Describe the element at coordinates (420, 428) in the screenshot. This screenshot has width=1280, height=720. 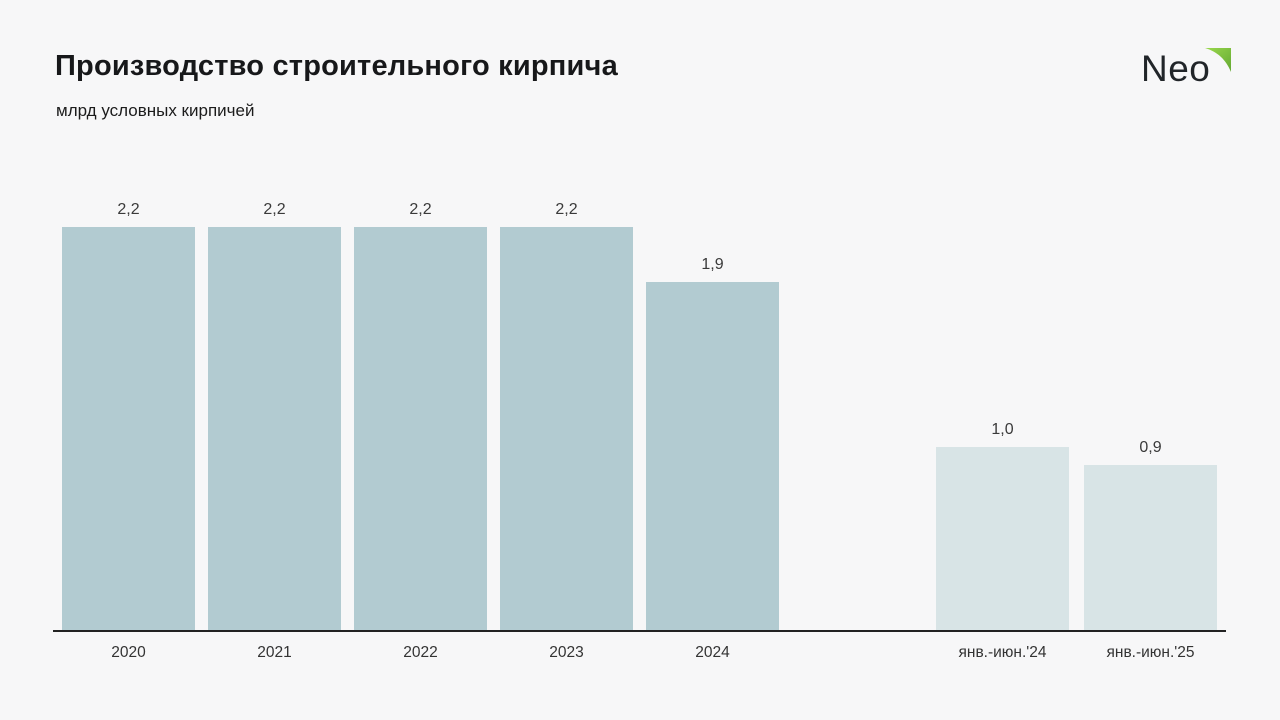
I see `bar-2022` at that location.